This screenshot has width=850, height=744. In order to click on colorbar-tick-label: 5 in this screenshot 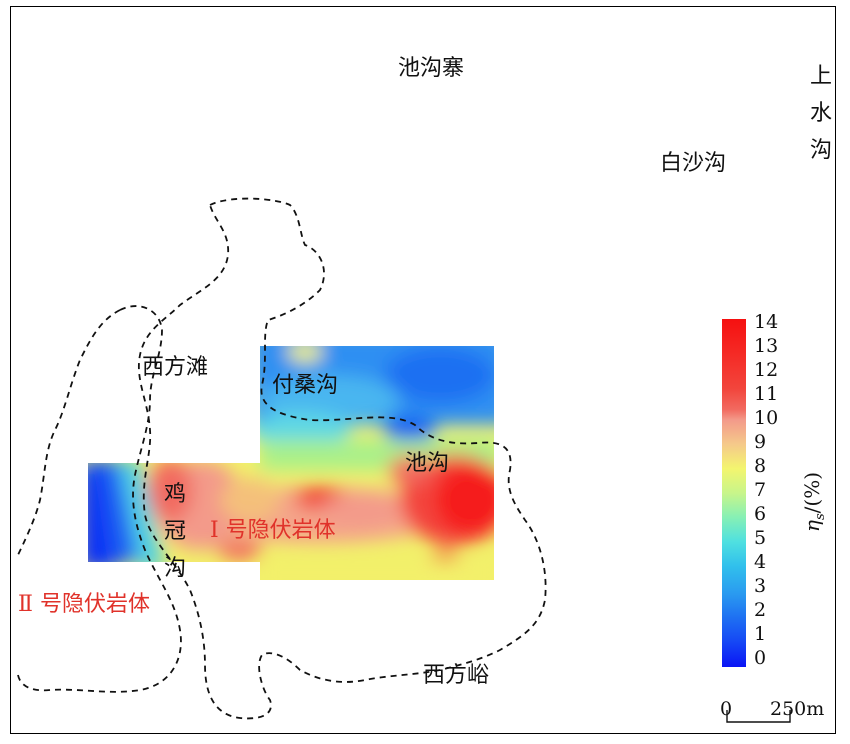, I will do `click(760, 538)`.